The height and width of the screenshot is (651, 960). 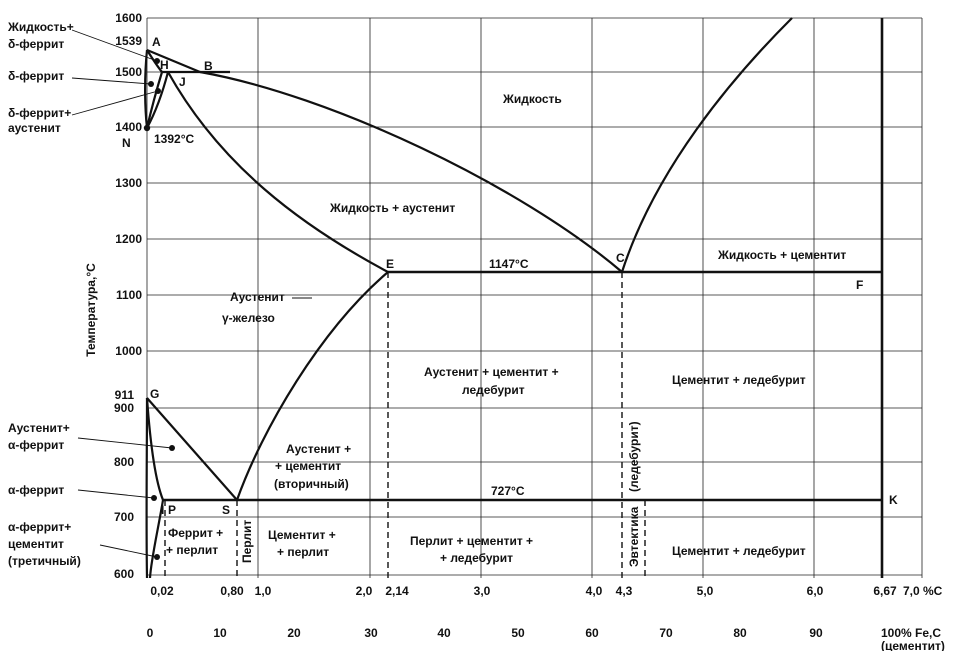 I want to click on x-tick-1-0: 1,0, so click(x=263, y=591).